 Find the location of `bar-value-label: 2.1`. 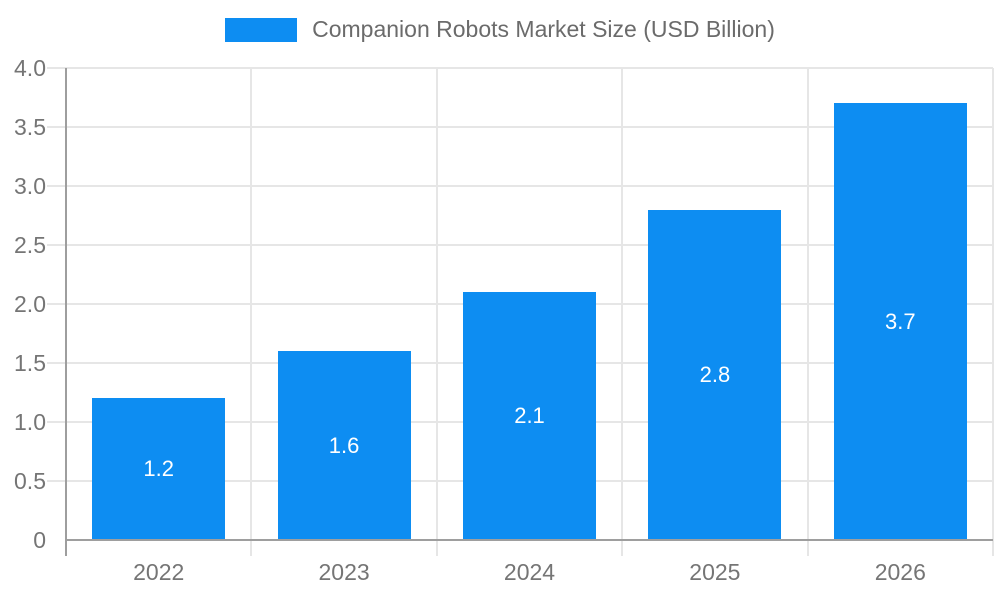

bar-value-label: 2.1 is located at coordinates (529, 416).